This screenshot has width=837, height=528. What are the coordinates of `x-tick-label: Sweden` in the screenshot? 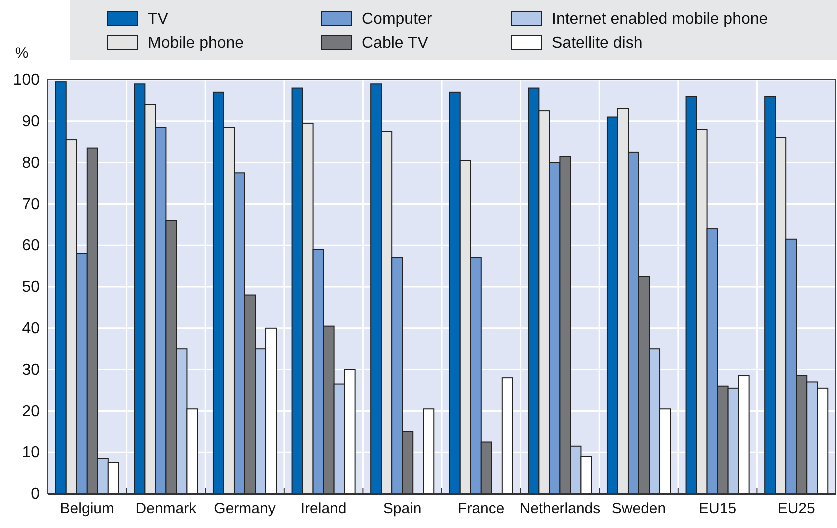 It's located at (639, 509).